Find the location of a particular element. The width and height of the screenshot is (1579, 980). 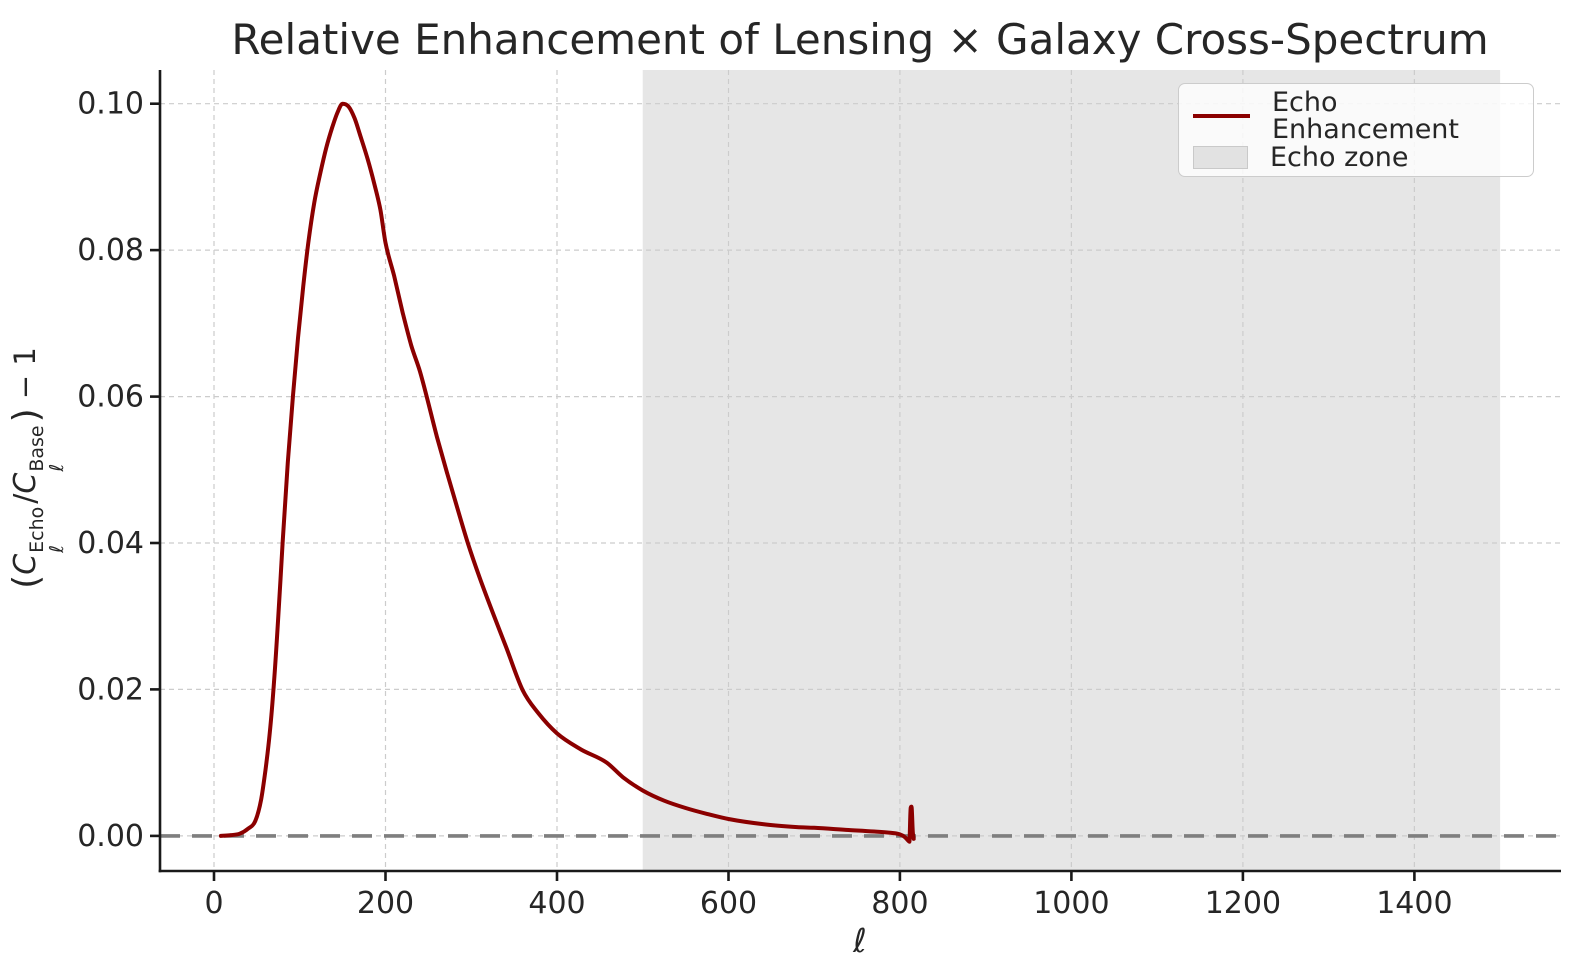

x-tick-label-1400: 1400 is located at coordinates (1414, 903).